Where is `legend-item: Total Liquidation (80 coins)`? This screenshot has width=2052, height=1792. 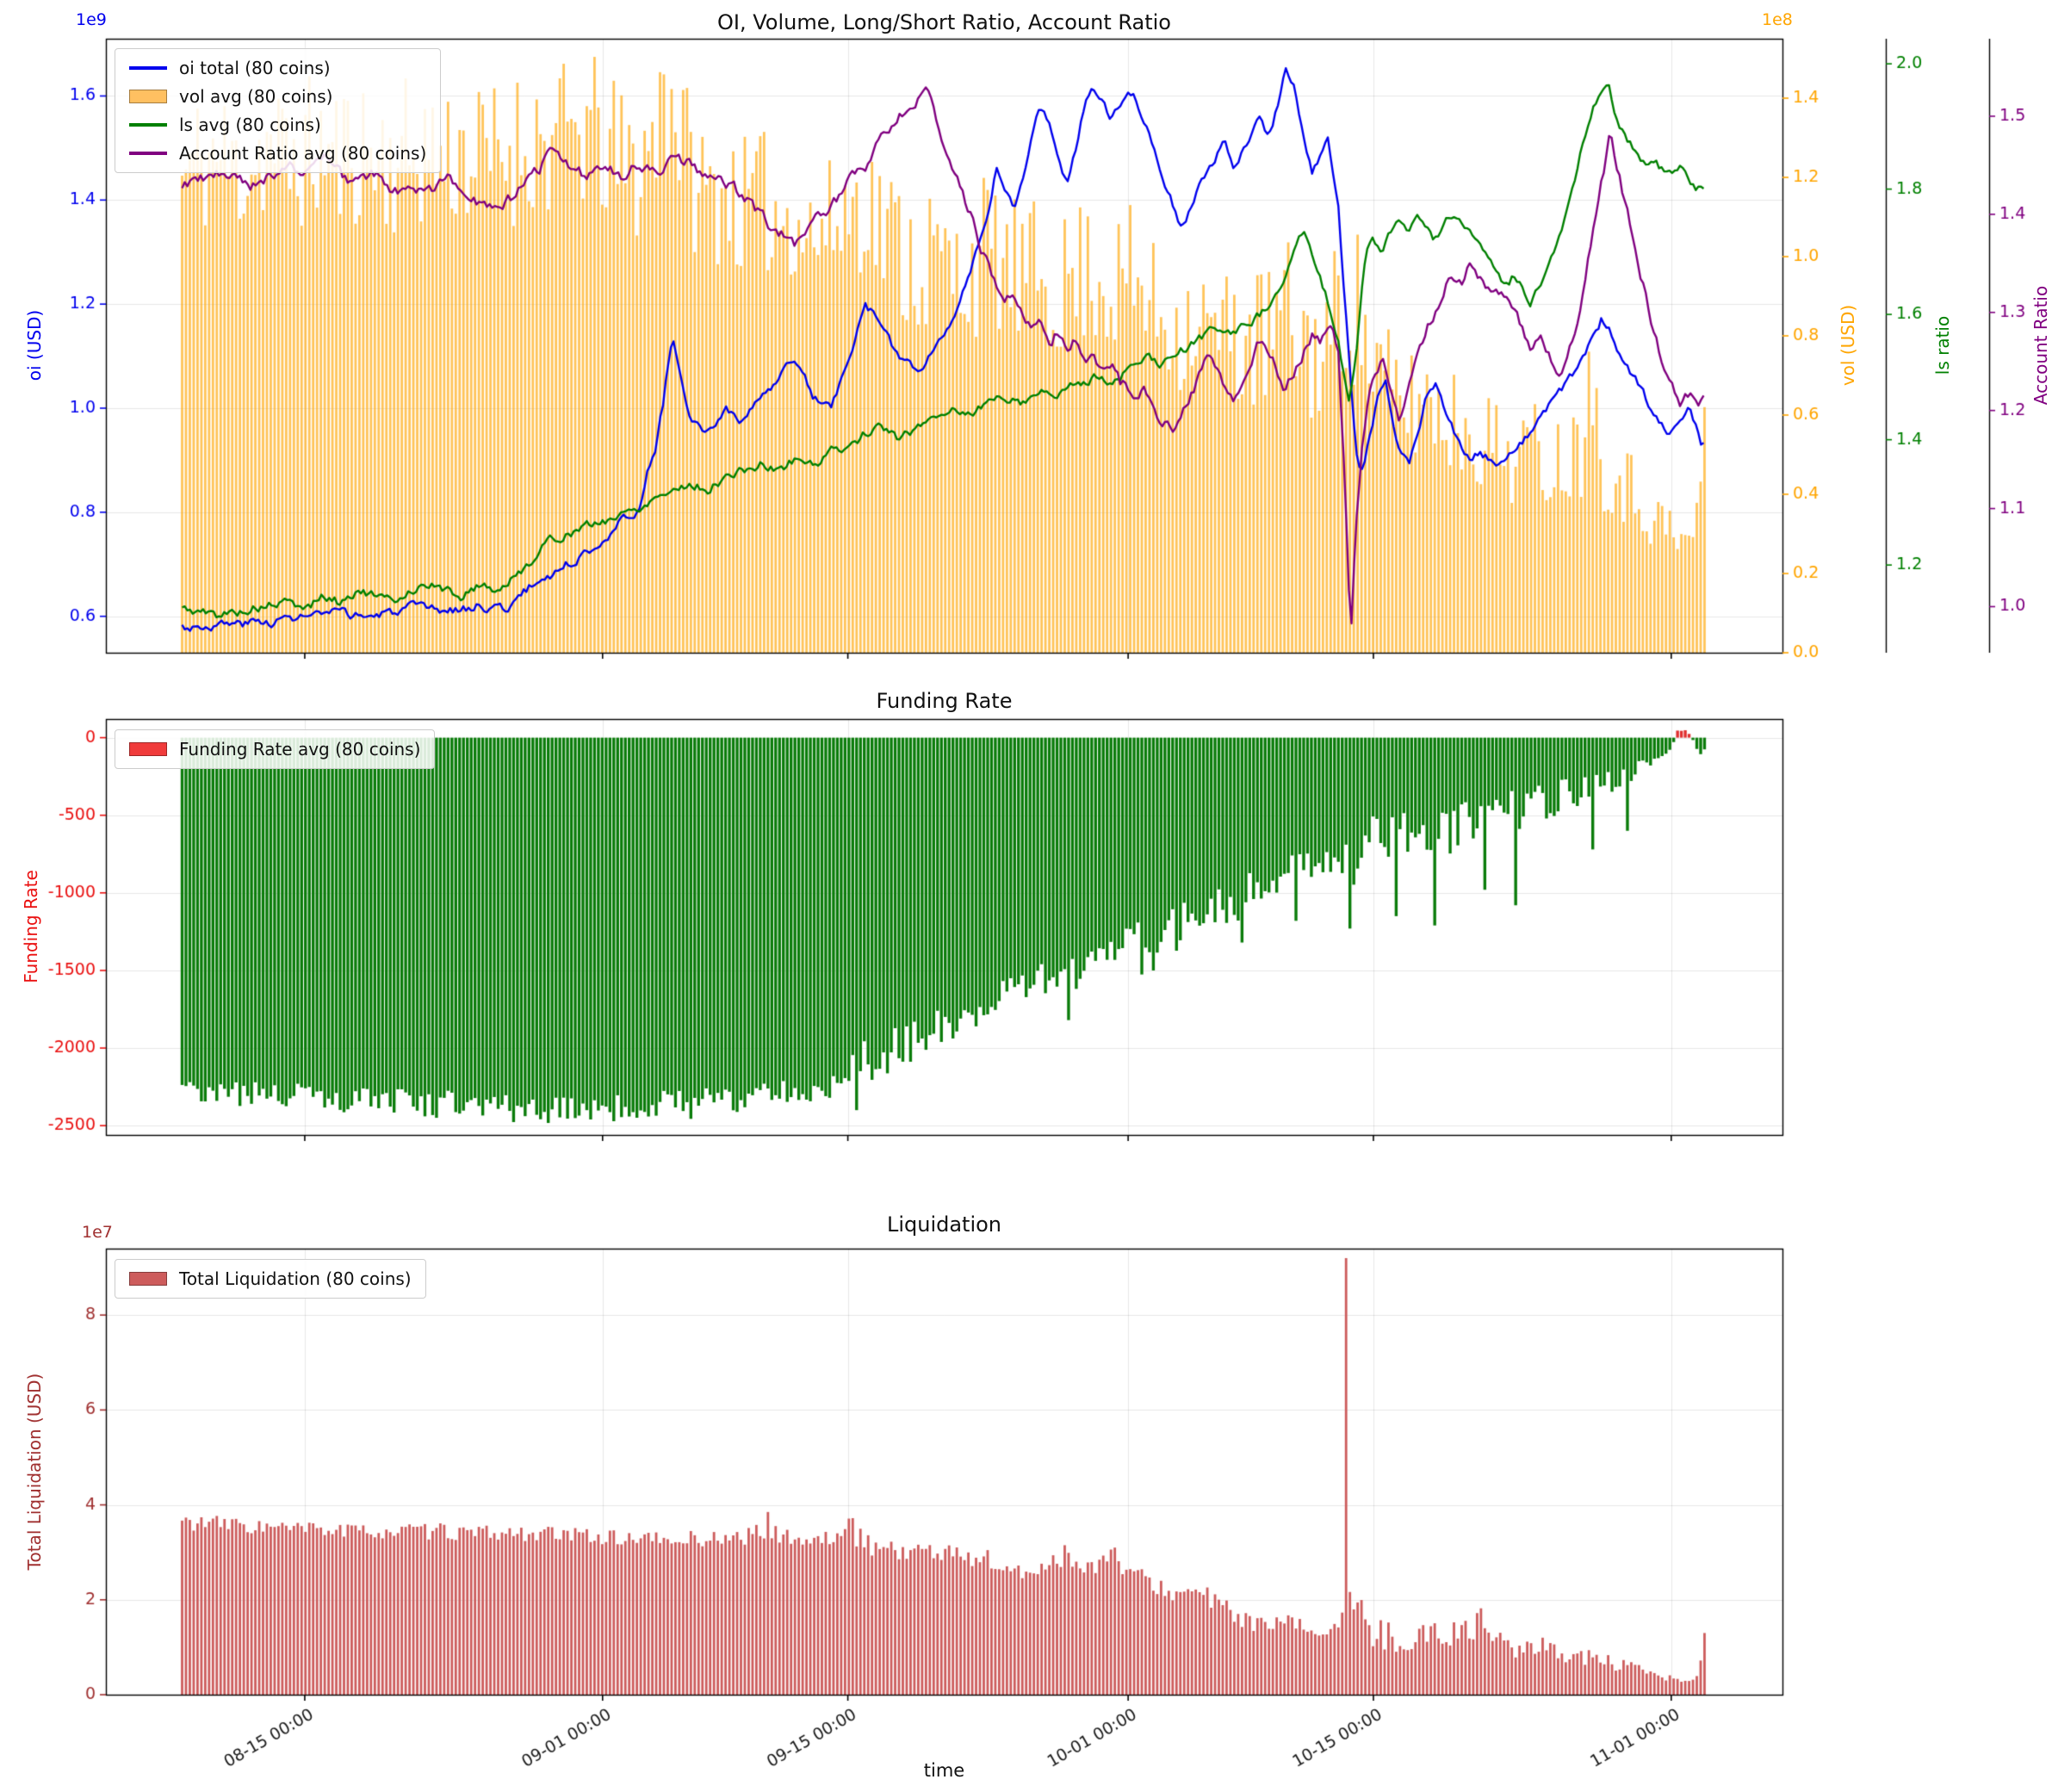 legend-item: Total Liquidation (80 coins) is located at coordinates (270, 1278).